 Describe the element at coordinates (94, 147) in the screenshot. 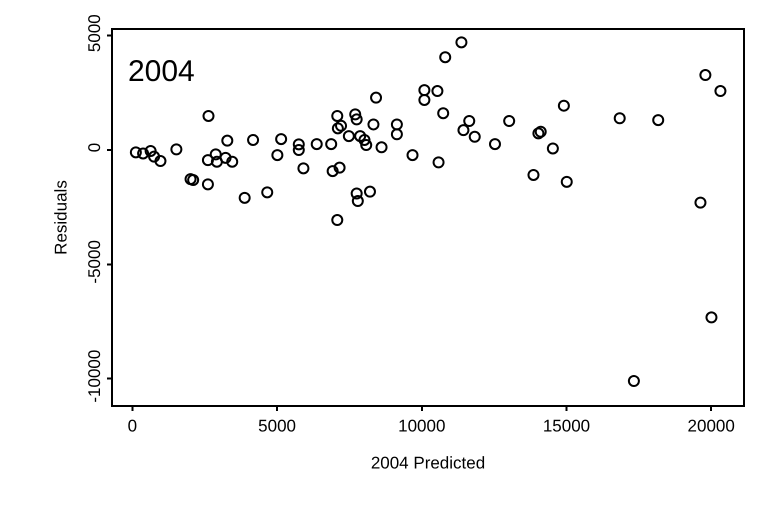

I see `y-tick-label: 0` at that location.